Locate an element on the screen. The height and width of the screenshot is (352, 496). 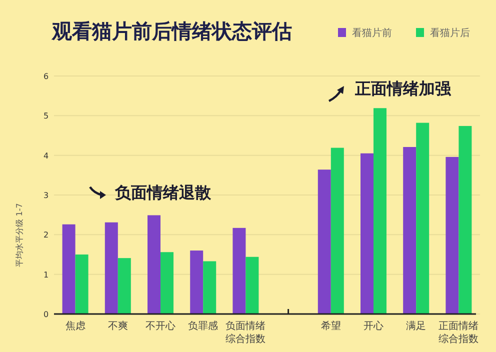
y-tick-label: 4 is located at coordinates (46, 155).